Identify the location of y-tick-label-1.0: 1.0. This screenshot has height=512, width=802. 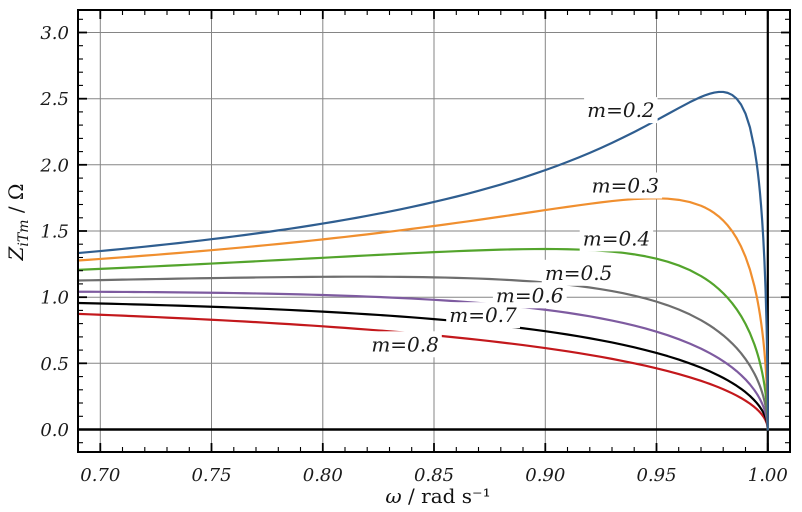
(54, 298).